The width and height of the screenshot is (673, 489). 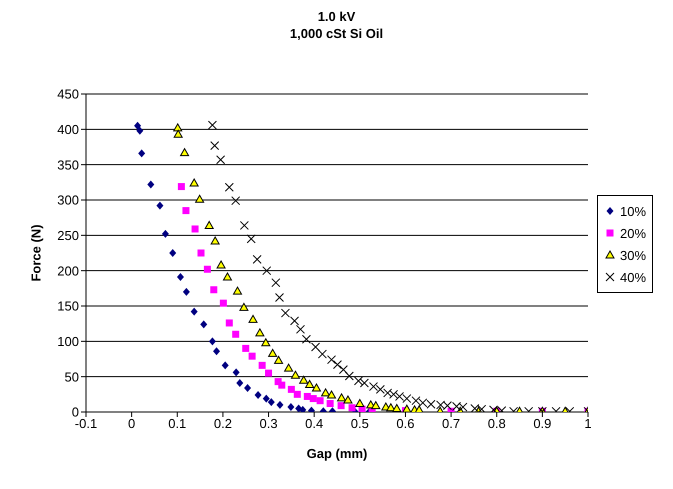 I want to click on y-tick-label: 100, so click(x=68, y=341).